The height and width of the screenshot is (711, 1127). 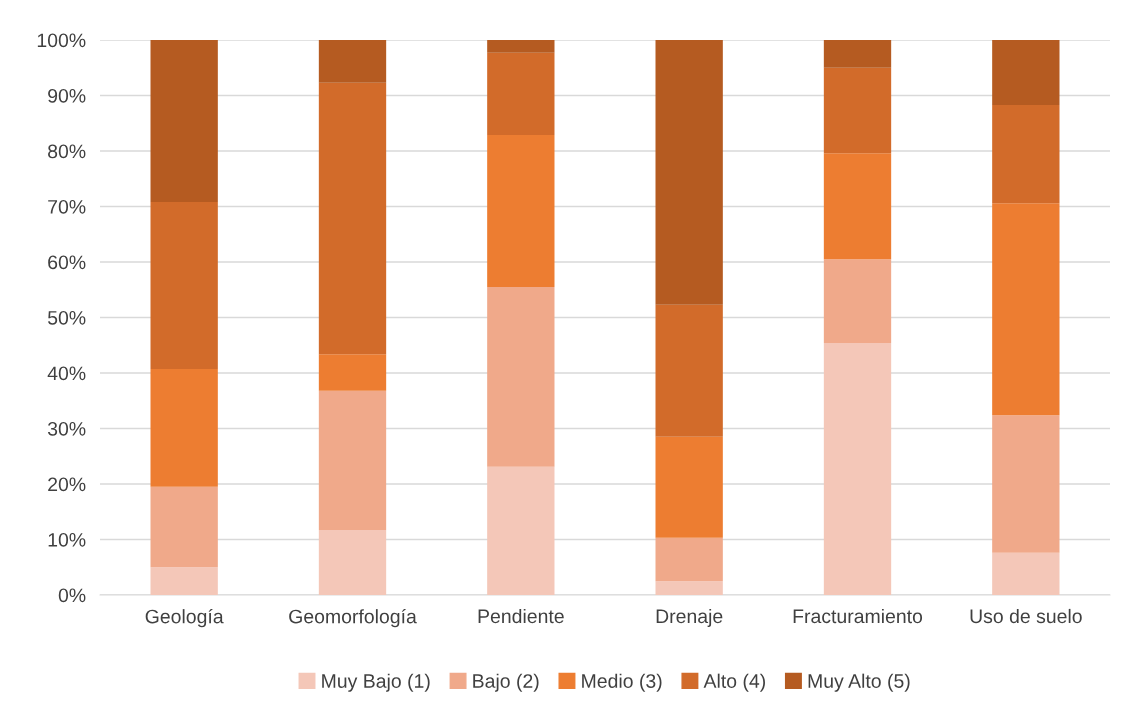 I want to click on y-tick-label: 30%, so click(x=66, y=428).